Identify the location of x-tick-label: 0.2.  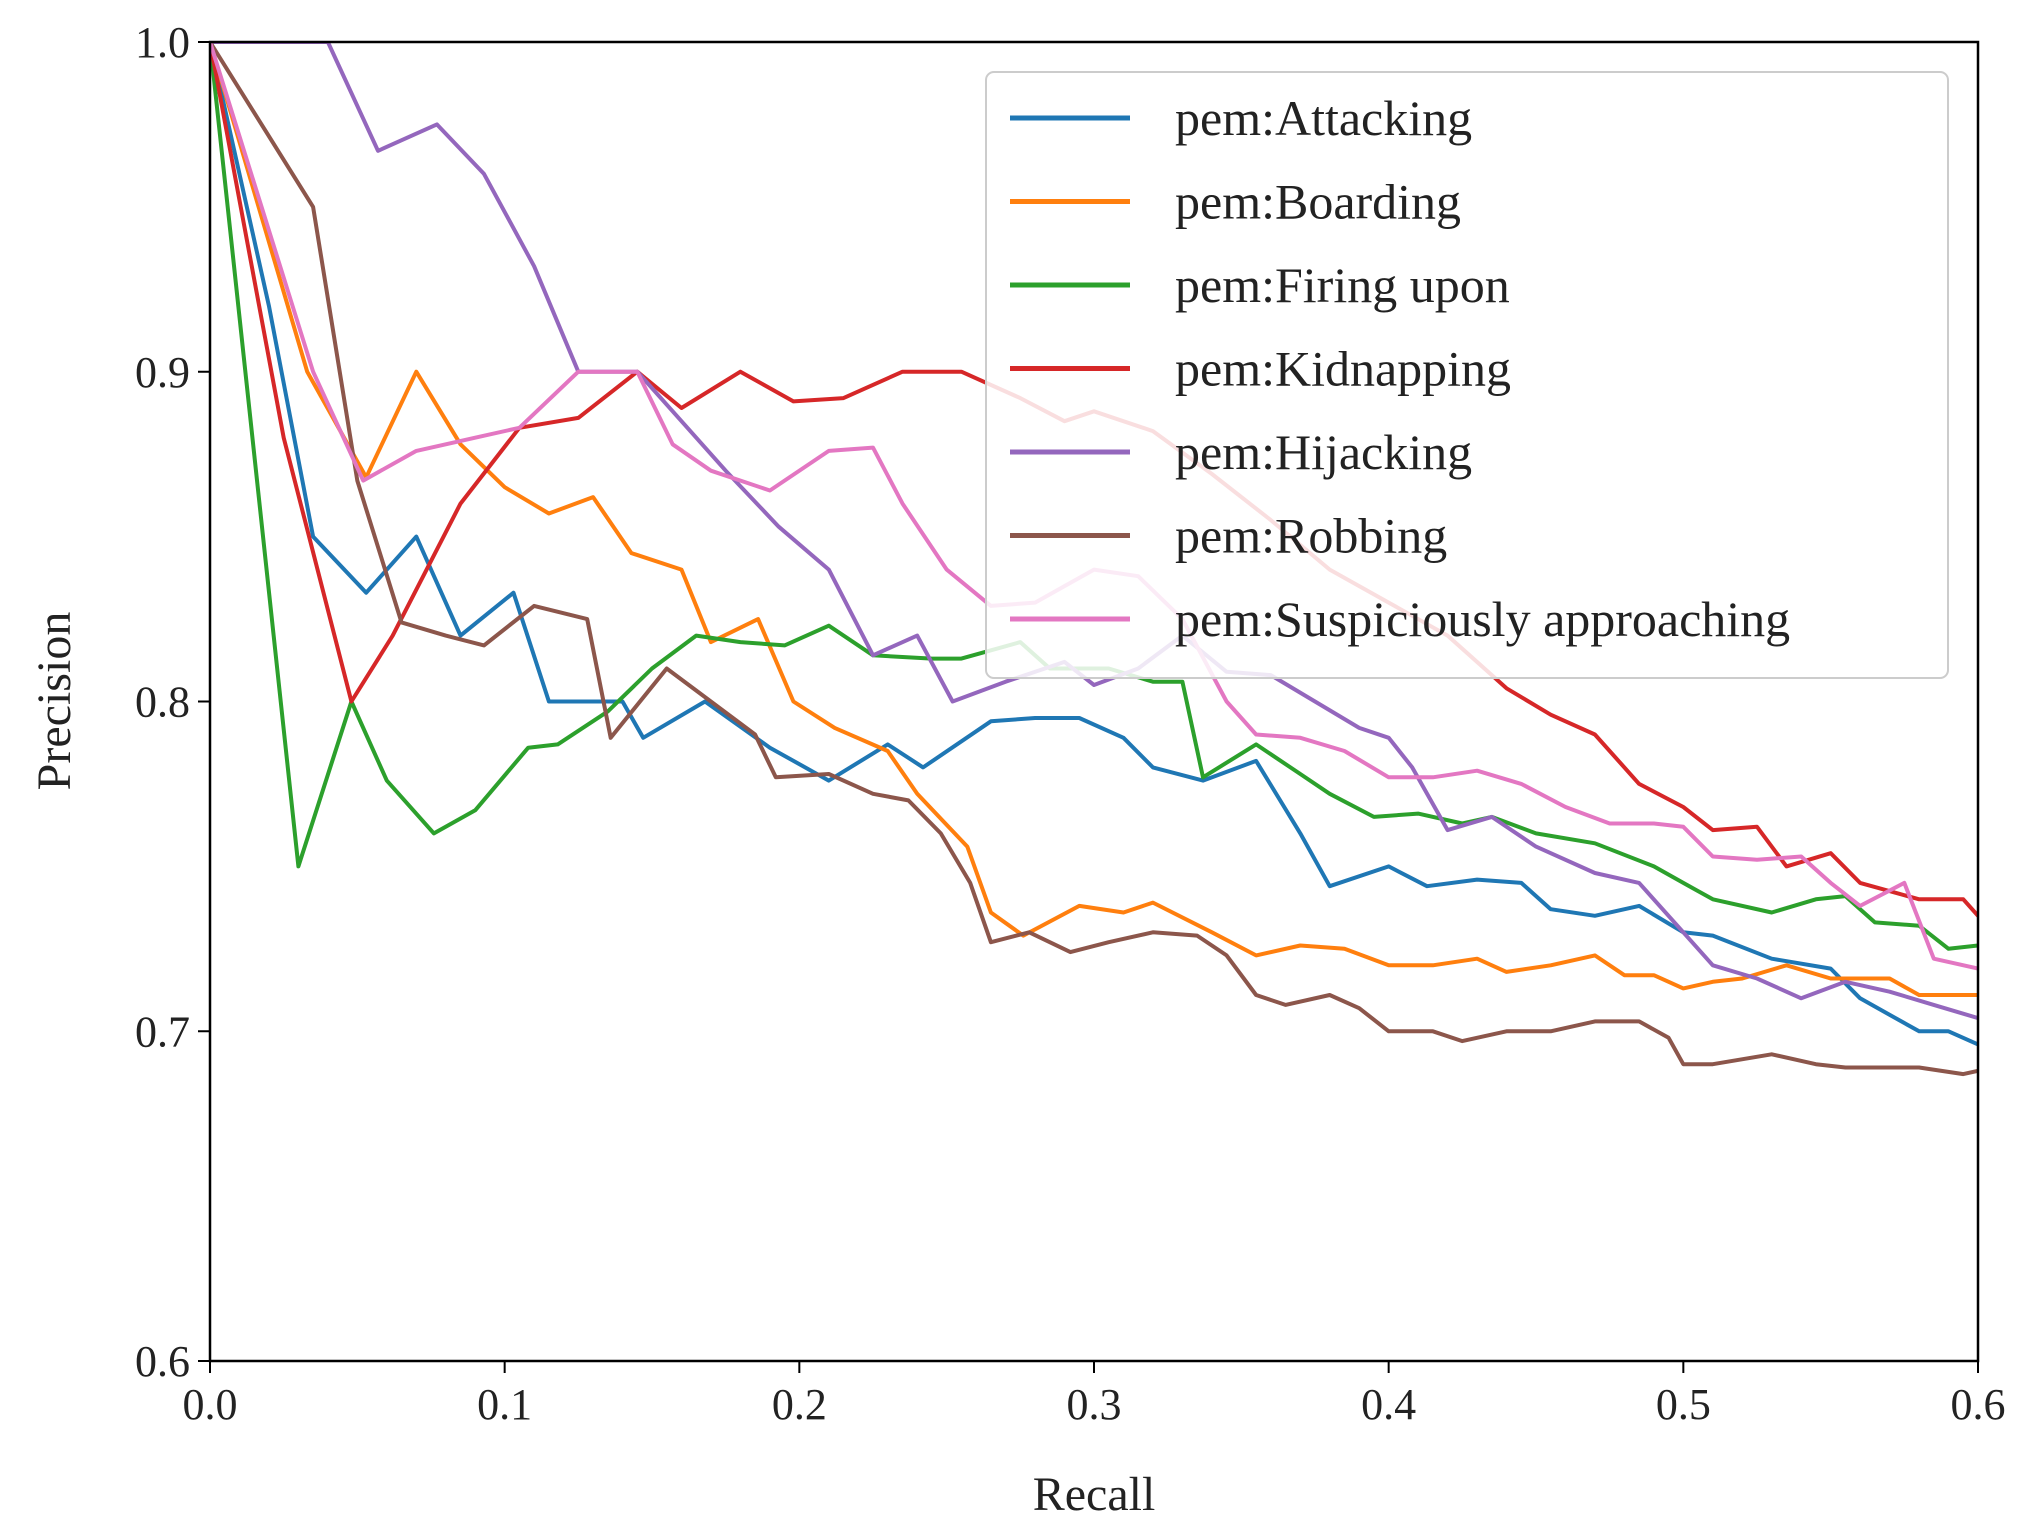
(799, 1404).